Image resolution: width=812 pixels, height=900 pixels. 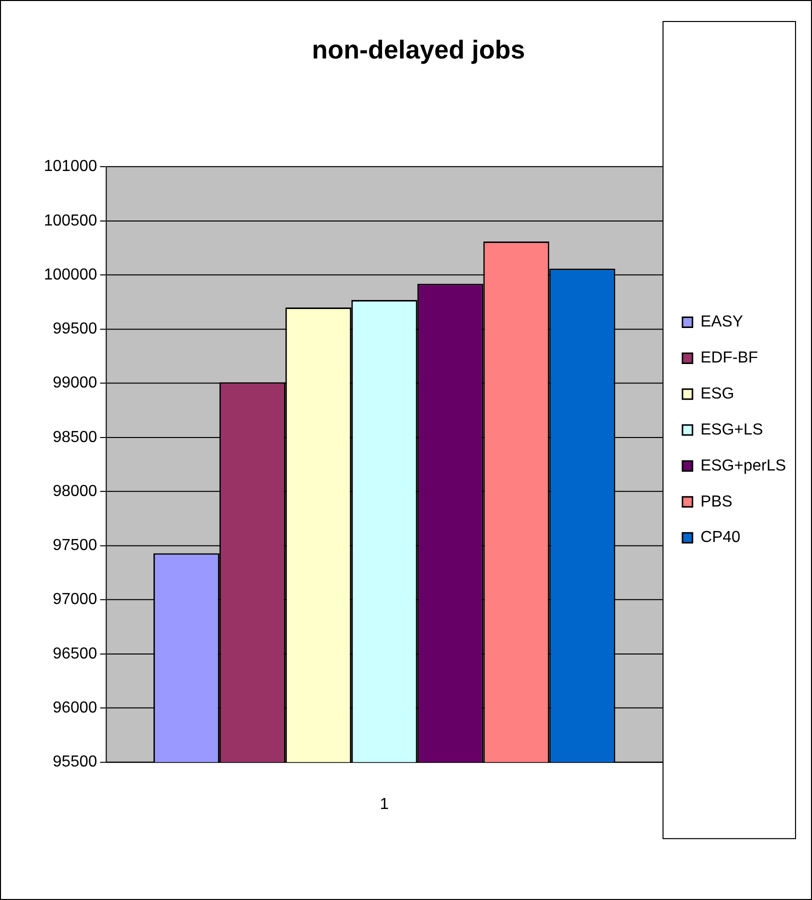 What do you see at coordinates (71, 221) in the screenshot?
I see `y-tick-label: 100500` at bounding box center [71, 221].